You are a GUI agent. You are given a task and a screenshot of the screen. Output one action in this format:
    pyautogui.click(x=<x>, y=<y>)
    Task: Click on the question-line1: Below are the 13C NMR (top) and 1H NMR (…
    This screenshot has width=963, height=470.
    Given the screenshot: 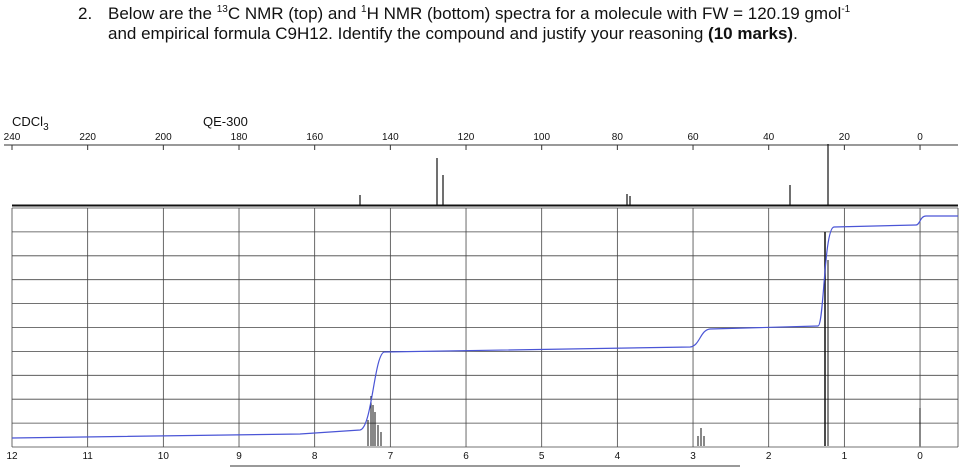 What is the action you would take?
    pyautogui.click(x=479, y=14)
    